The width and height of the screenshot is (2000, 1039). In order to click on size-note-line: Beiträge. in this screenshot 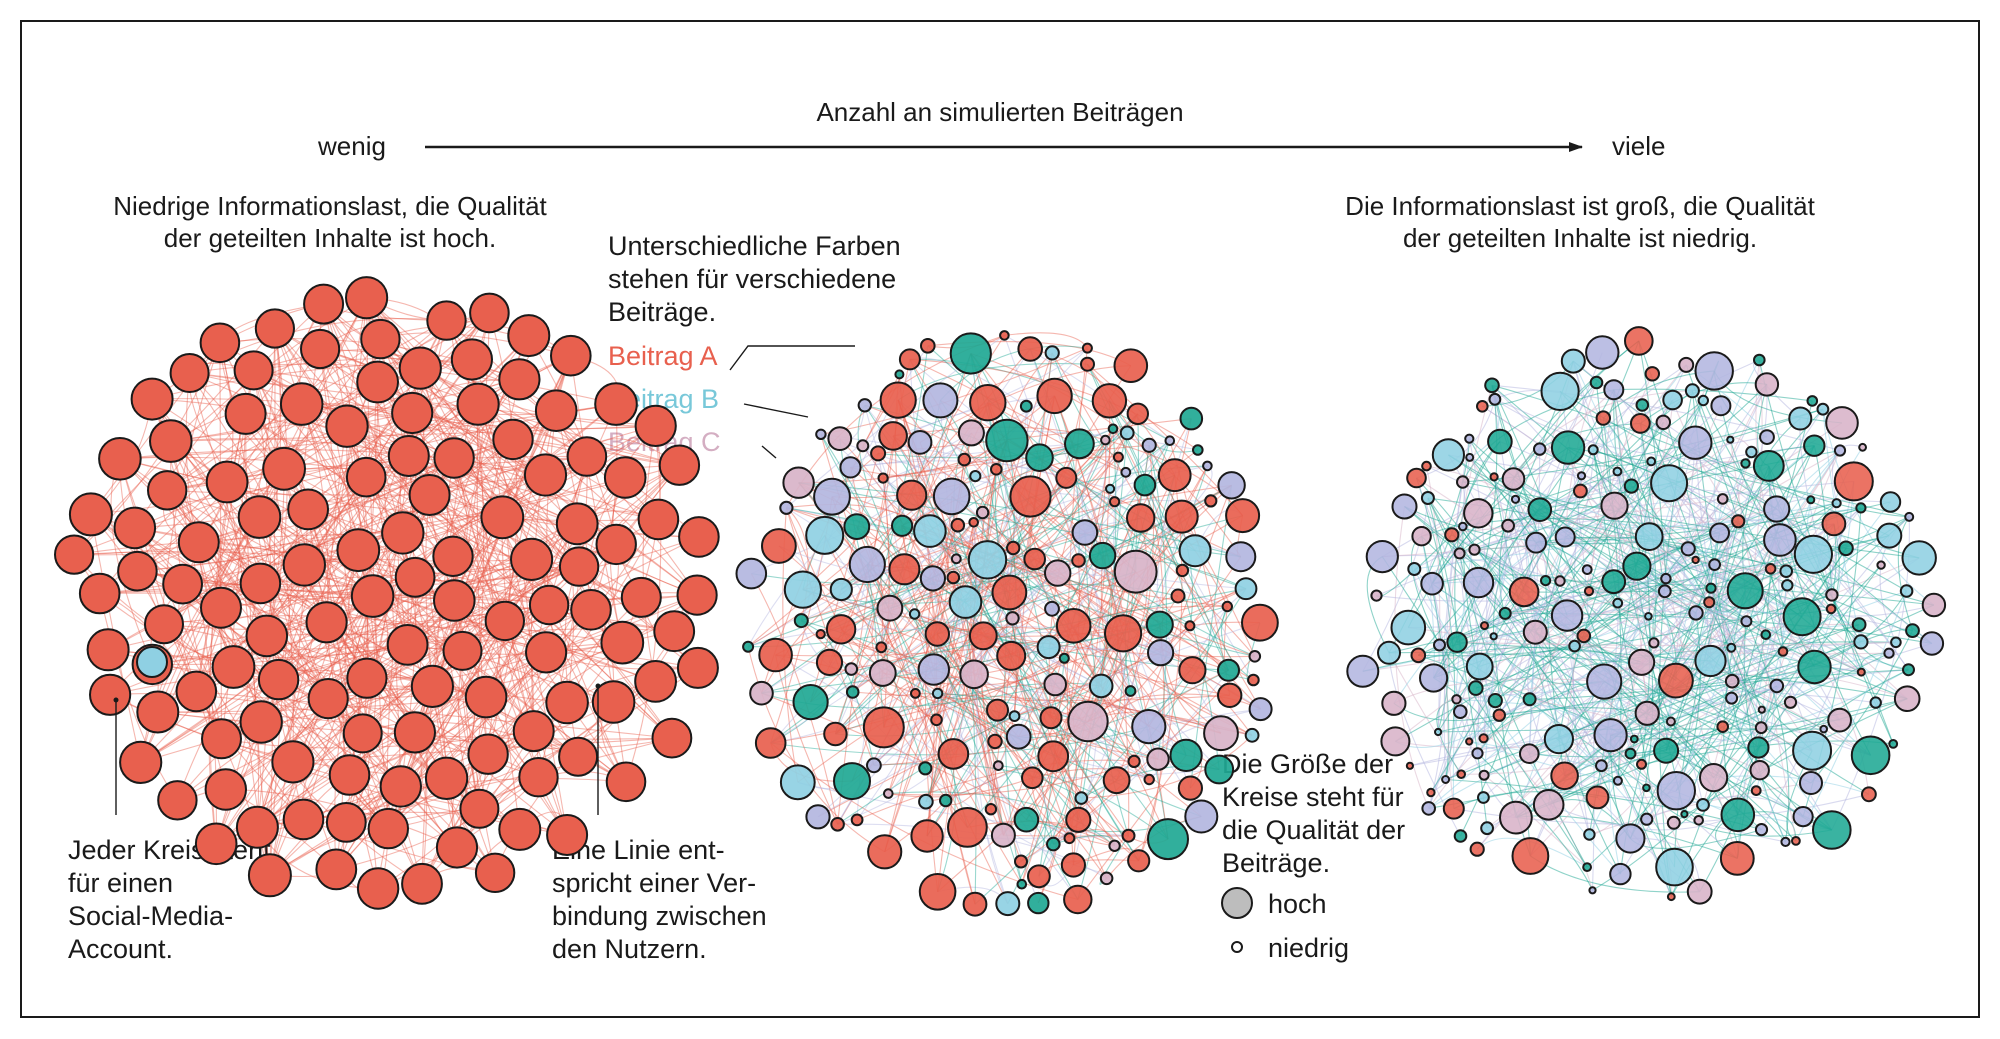, I will do `click(1276, 863)`.